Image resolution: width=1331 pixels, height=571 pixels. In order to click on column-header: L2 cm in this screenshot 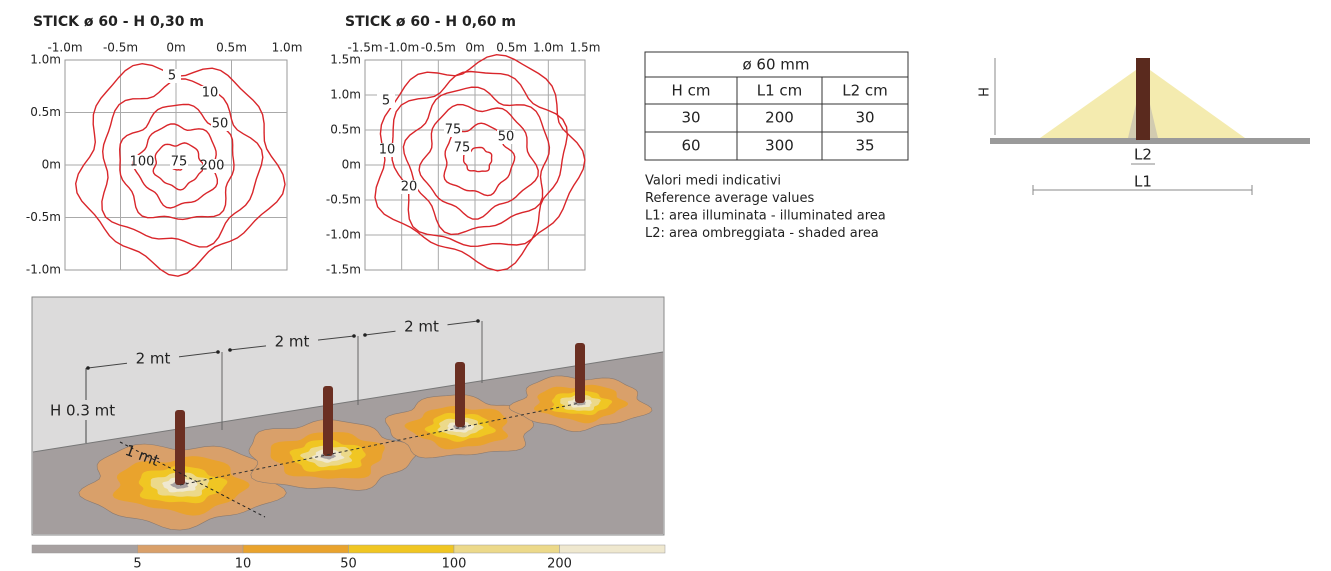, I will do `click(865, 91)`.